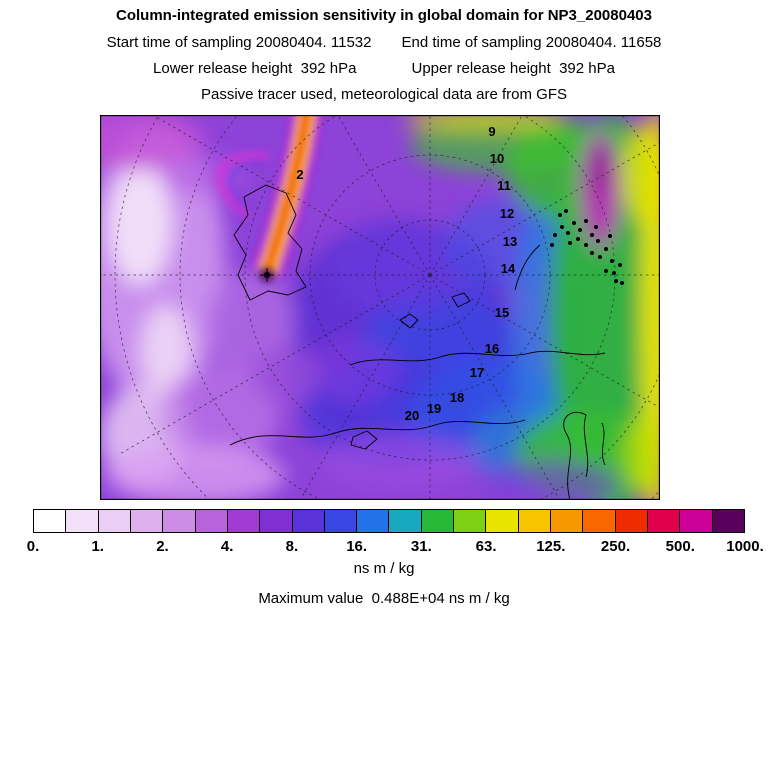 Image resolution: width=768 pixels, height=768 pixels. I want to click on track-point-label: 9, so click(491, 131).